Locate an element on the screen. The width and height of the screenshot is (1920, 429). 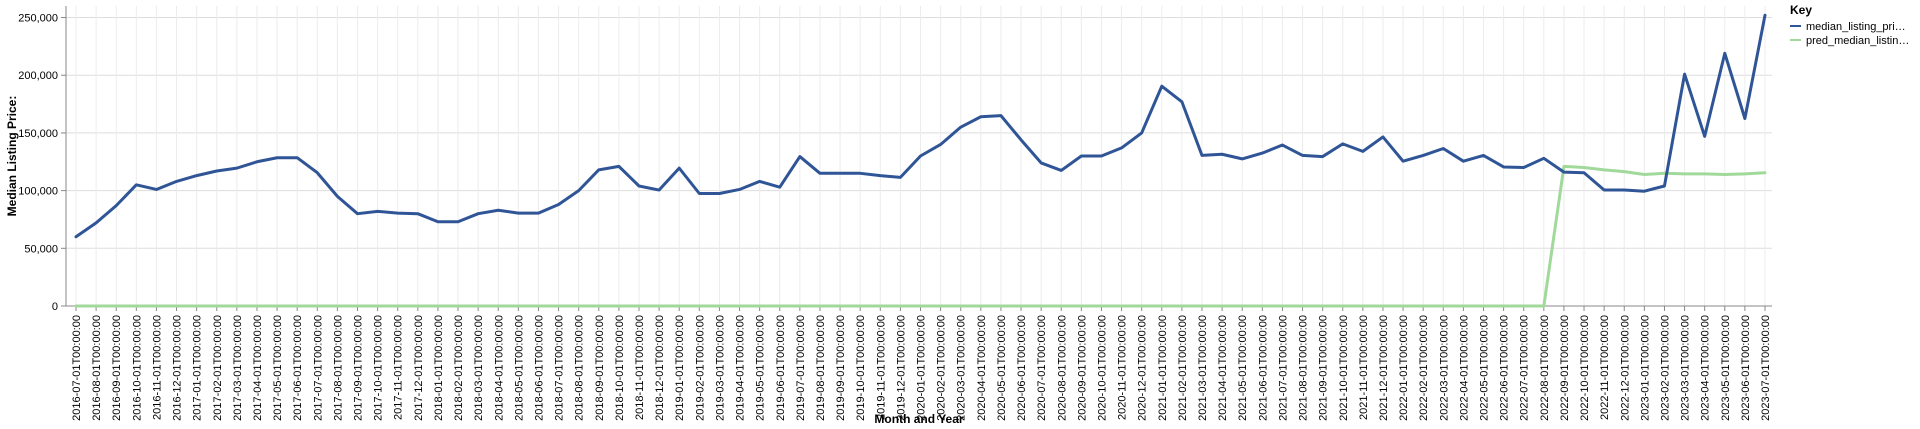
x-tick-label: 2018-04-01T00:00:00 is located at coordinates (499, 368).